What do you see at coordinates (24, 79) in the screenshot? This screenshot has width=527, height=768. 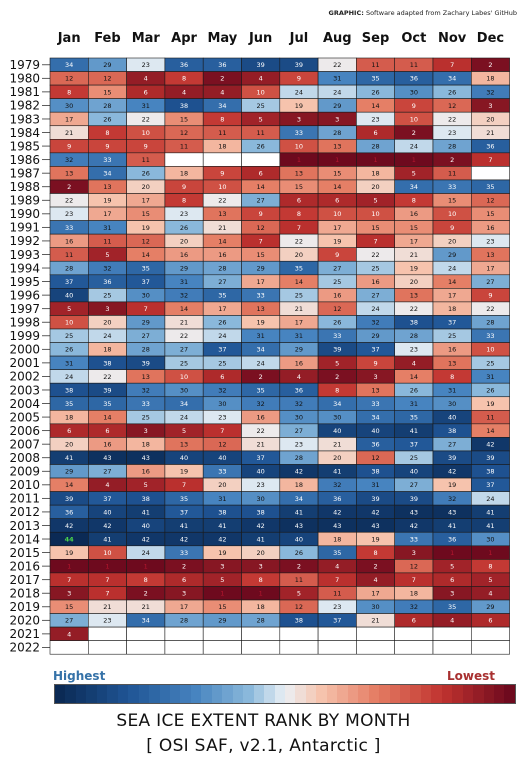 I see `year-label-1980: 1980` at bounding box center [24, 79].